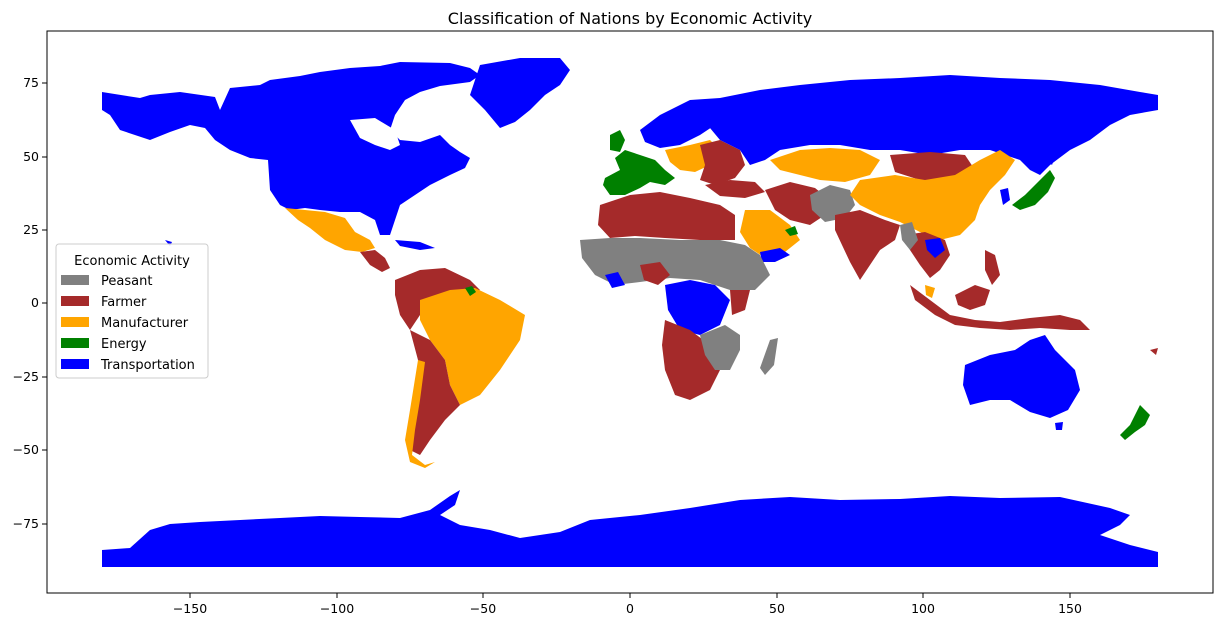 This screenshot has width=1221, height=627. Describe the element at coordinates (655, 273) in the screenshot. I see `region-nigeria` at that location.